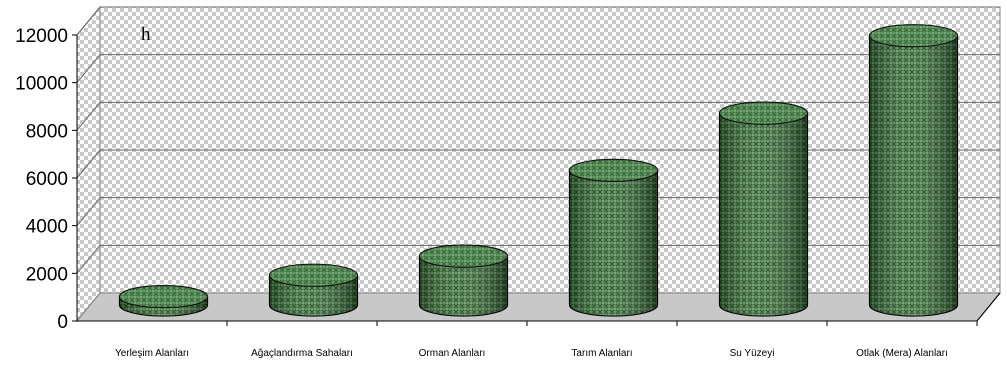 This screenshot has height=367, width=1007. Describe the element at coordinates (152, 353) in the screenshot. I see `x-tick-label: Yerleşim Alanları` at that location.